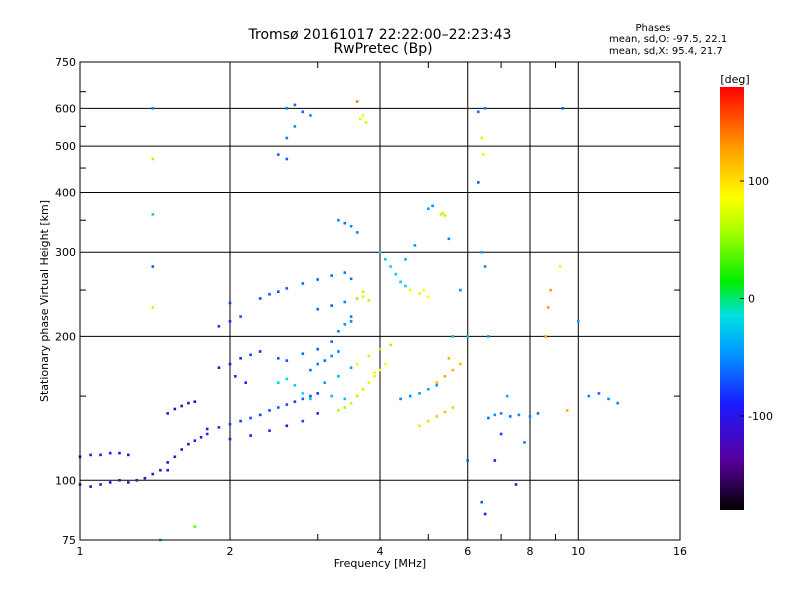 Image resolution: width=800 pixels, height=600 pixels. What do you see at coordinates (756, 299) in the screenshot?
I see `colorbar-ticks: 100 0 -100` at bounding box center [756, 299].